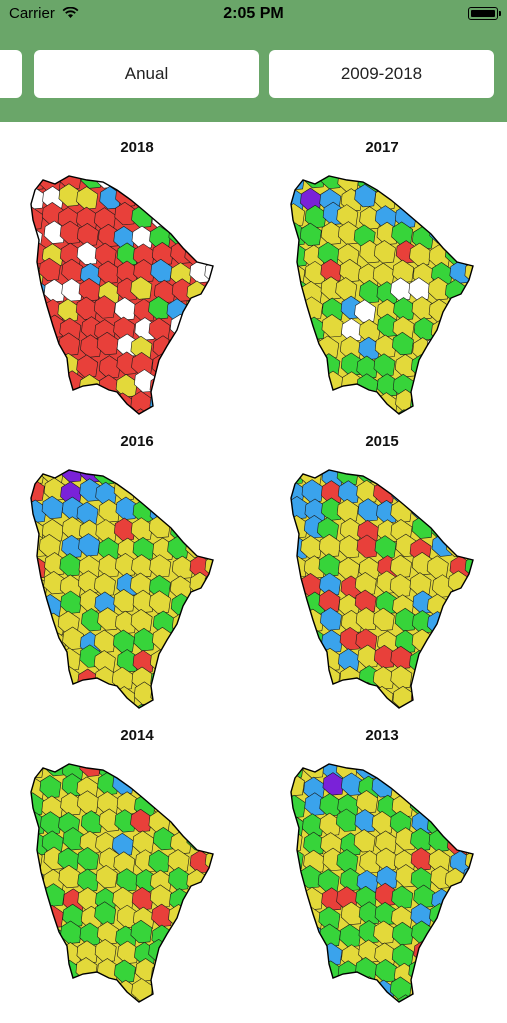  Describe the element at coordinates (137, 441) in the screenshot. I see `year-label: 2016` at that location.